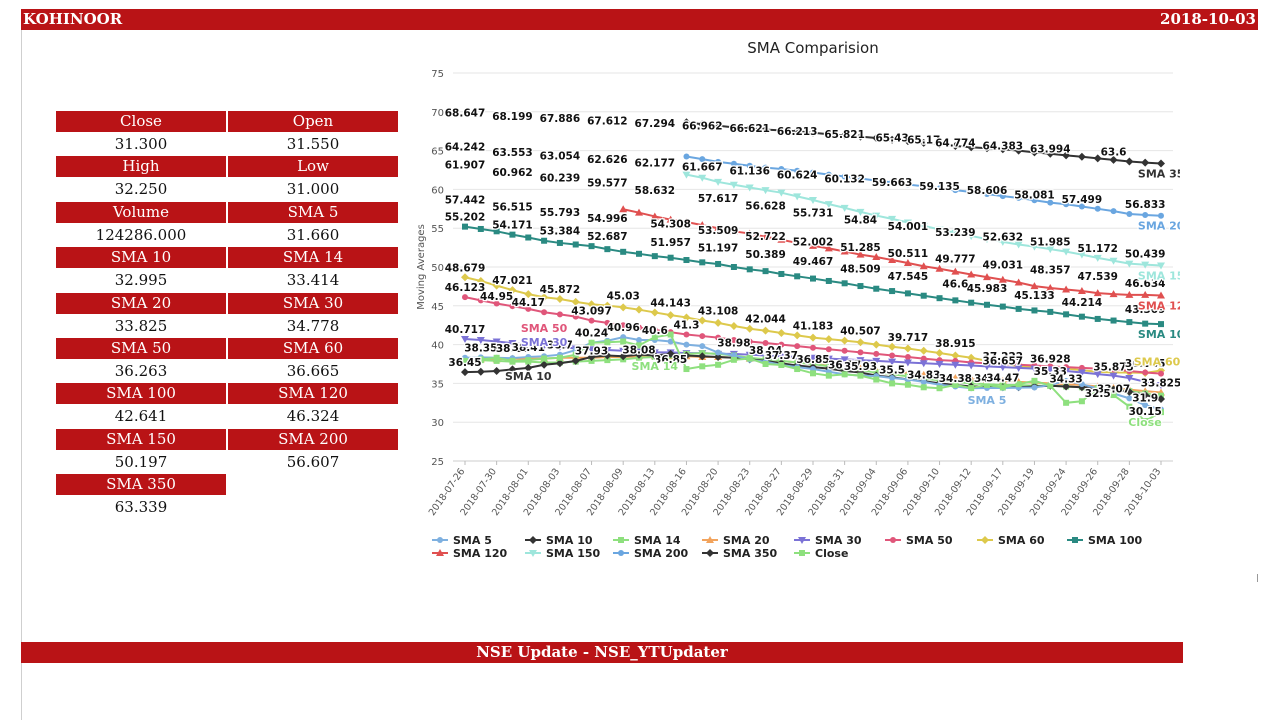 This screenshot has height=720, width=1280. Describe the element at coordinates (569, 540) in the screenshot. I see `legend-label: SMA 10` at that location.